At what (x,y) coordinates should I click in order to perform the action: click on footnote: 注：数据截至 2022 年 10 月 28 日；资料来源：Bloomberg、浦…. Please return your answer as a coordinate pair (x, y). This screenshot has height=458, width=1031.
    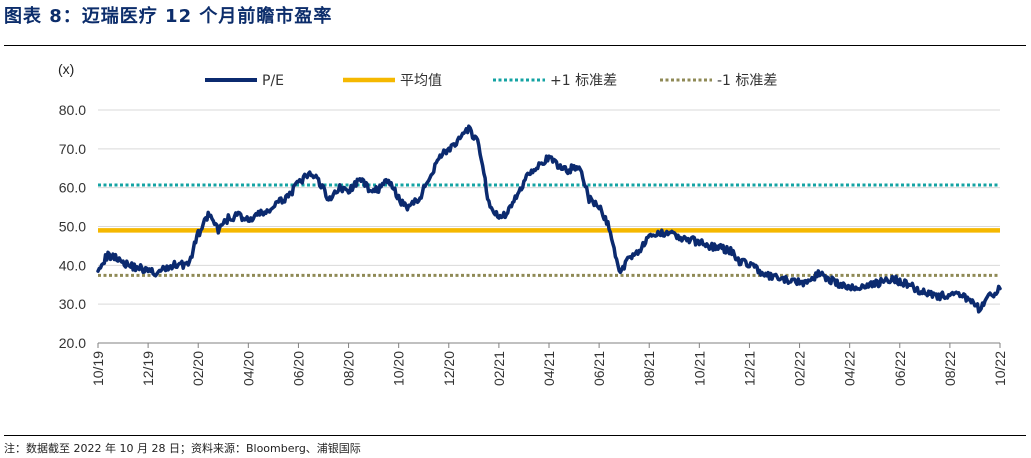
    Looking at the image, I should click on (182, 448).